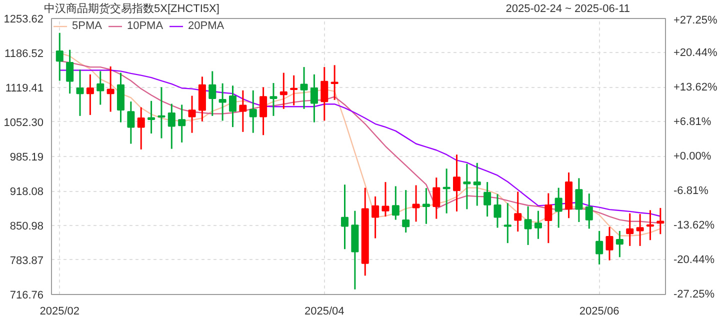 The image size is (720, 320). I want to click on y-tick-label: 985.19, so click(27, 158).